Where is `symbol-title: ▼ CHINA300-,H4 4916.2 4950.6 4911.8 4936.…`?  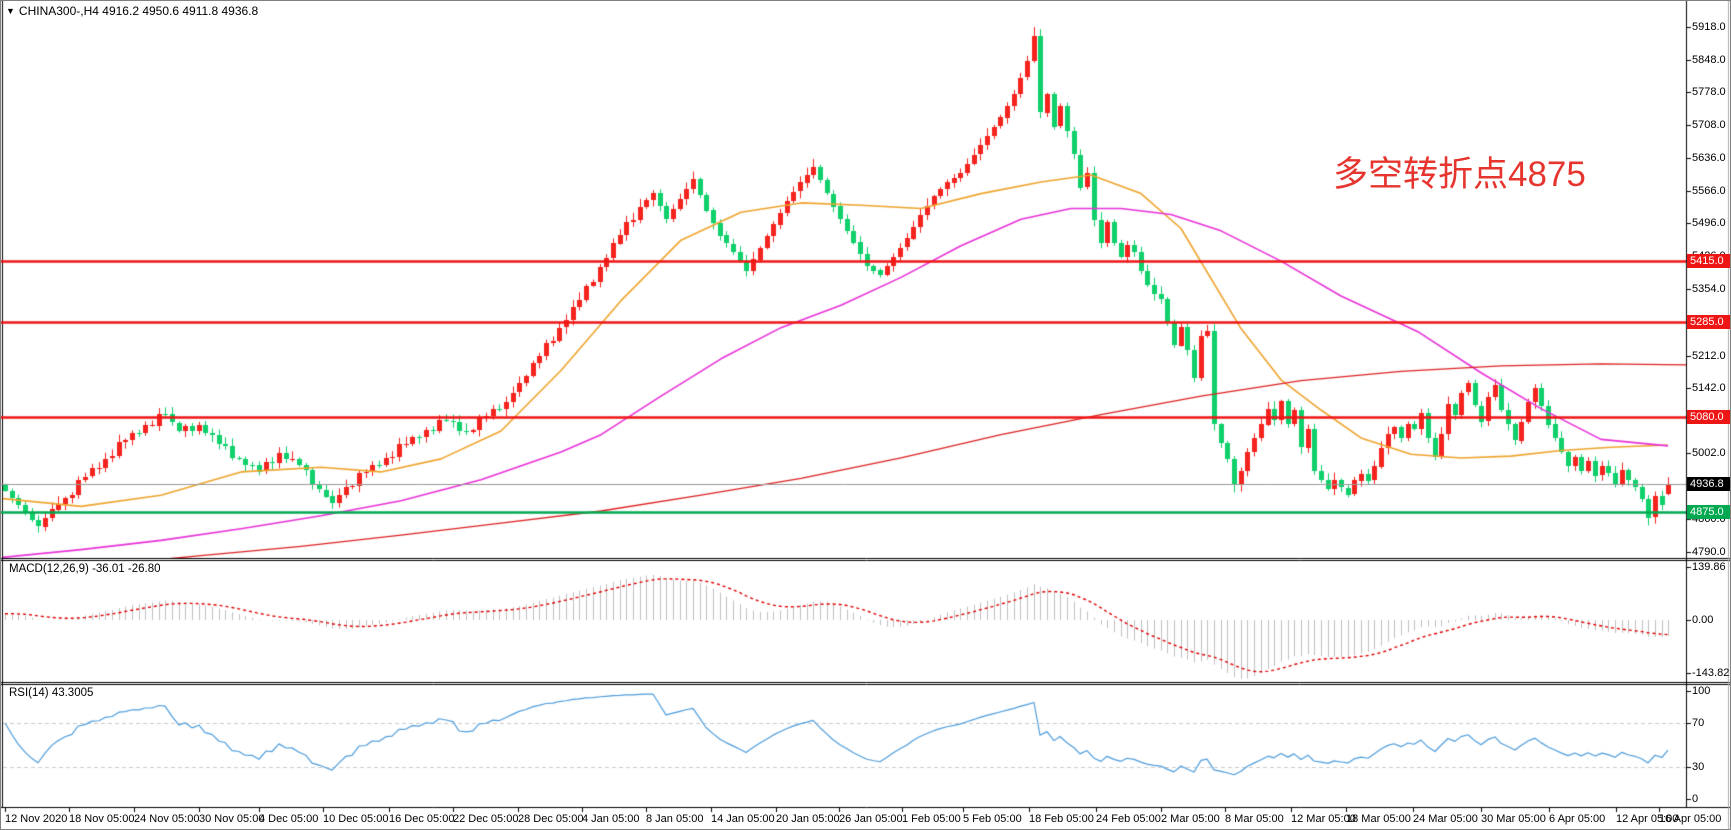 symbol-title: ▼ CHINA300-,H4 4916.2 4950.6 4911.8 4936.… is located at coordinates (132, 11).